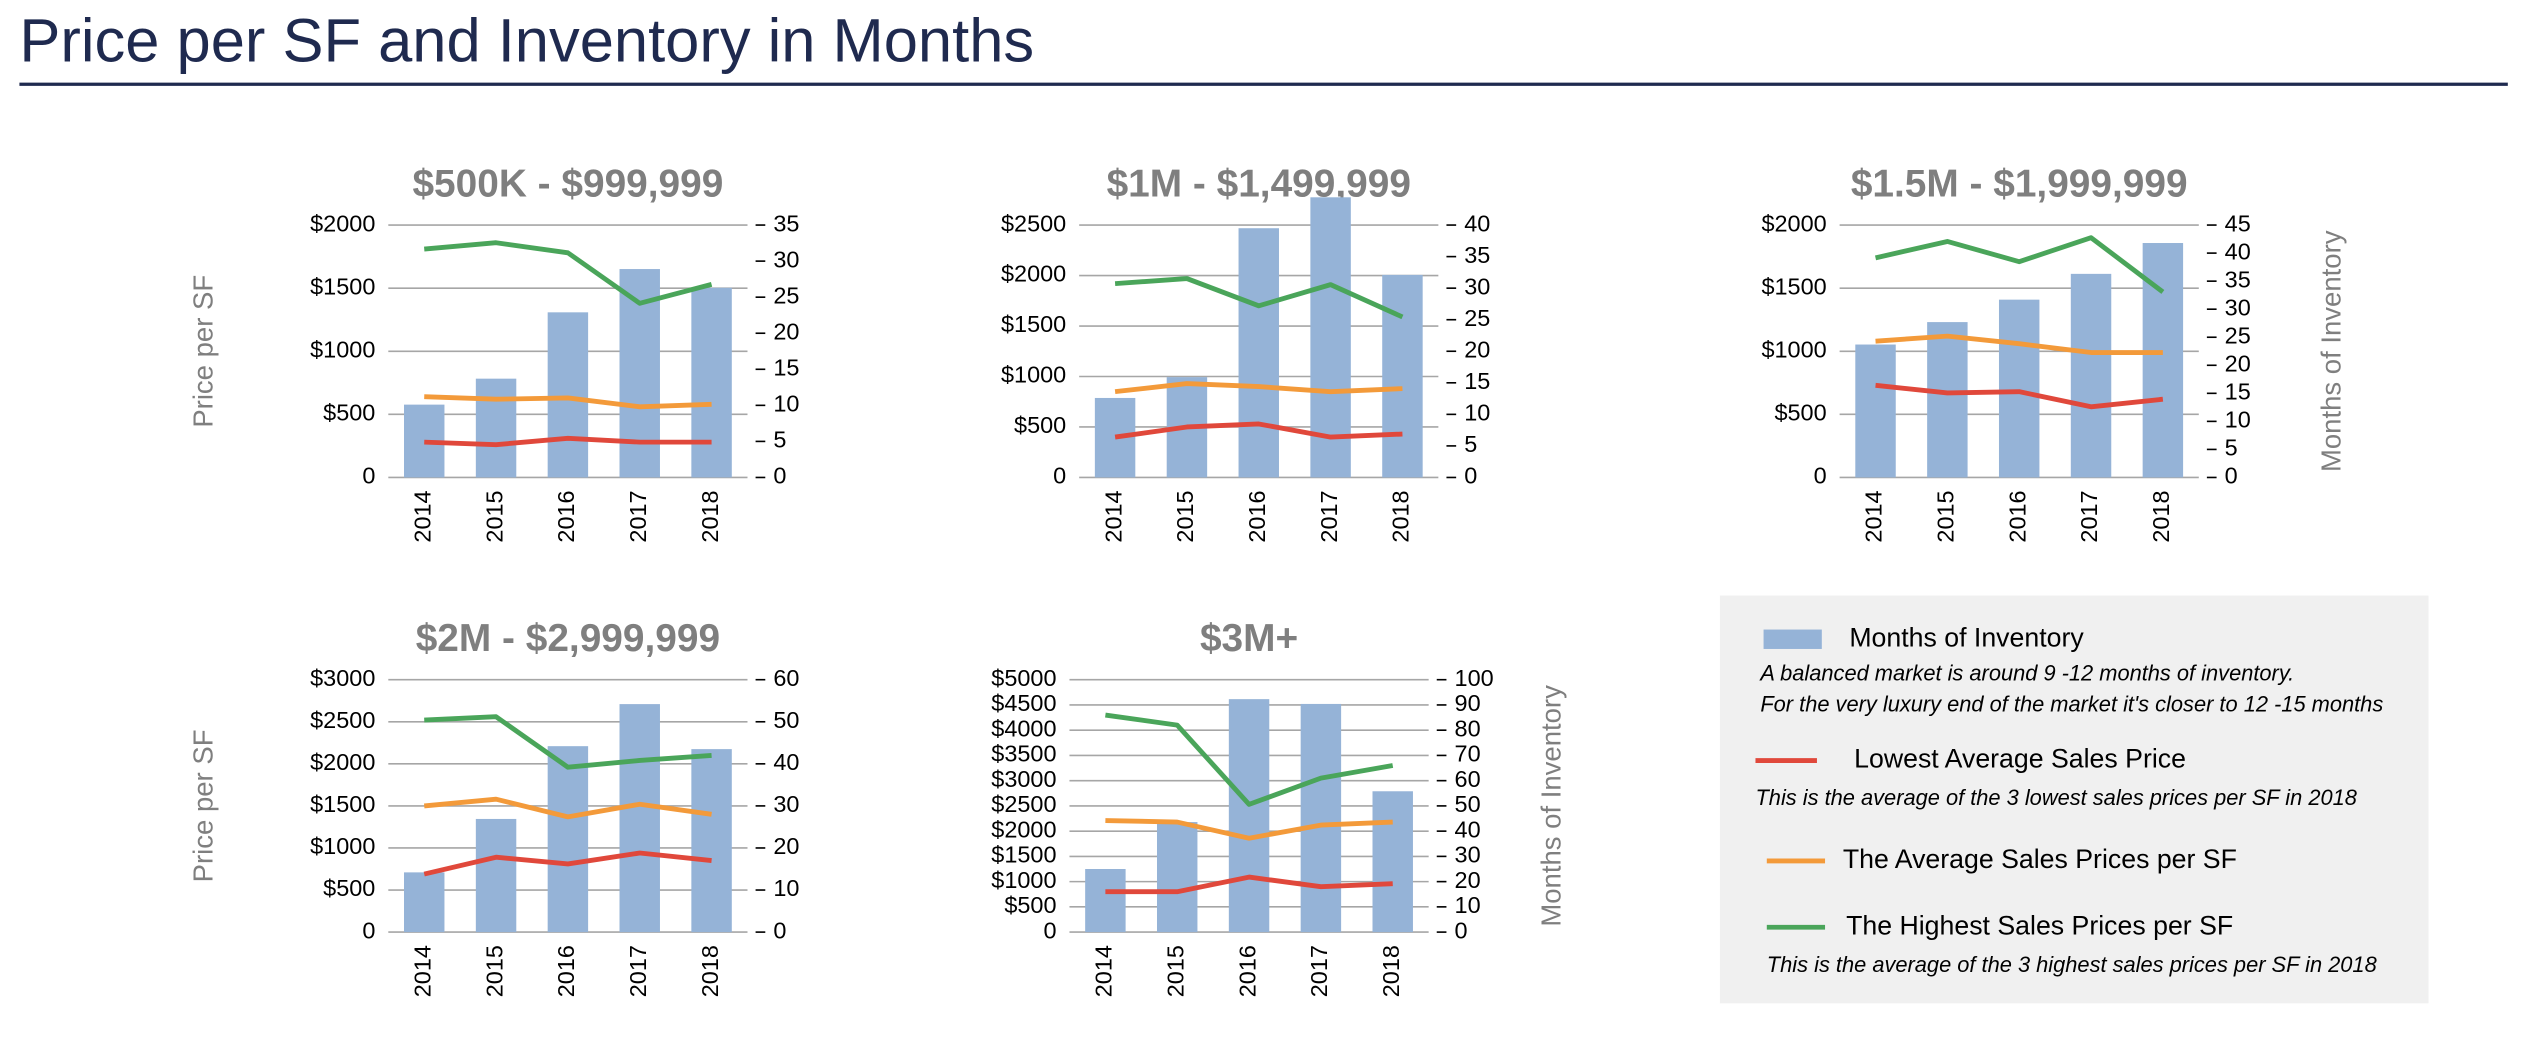 This screenshot has width=2524, height=1052. What do you see at coordinates (2040, 859) in the screenshot?
I see `legend-label: The Average Sales Prices per SF` at bounding box center [2040, 859].